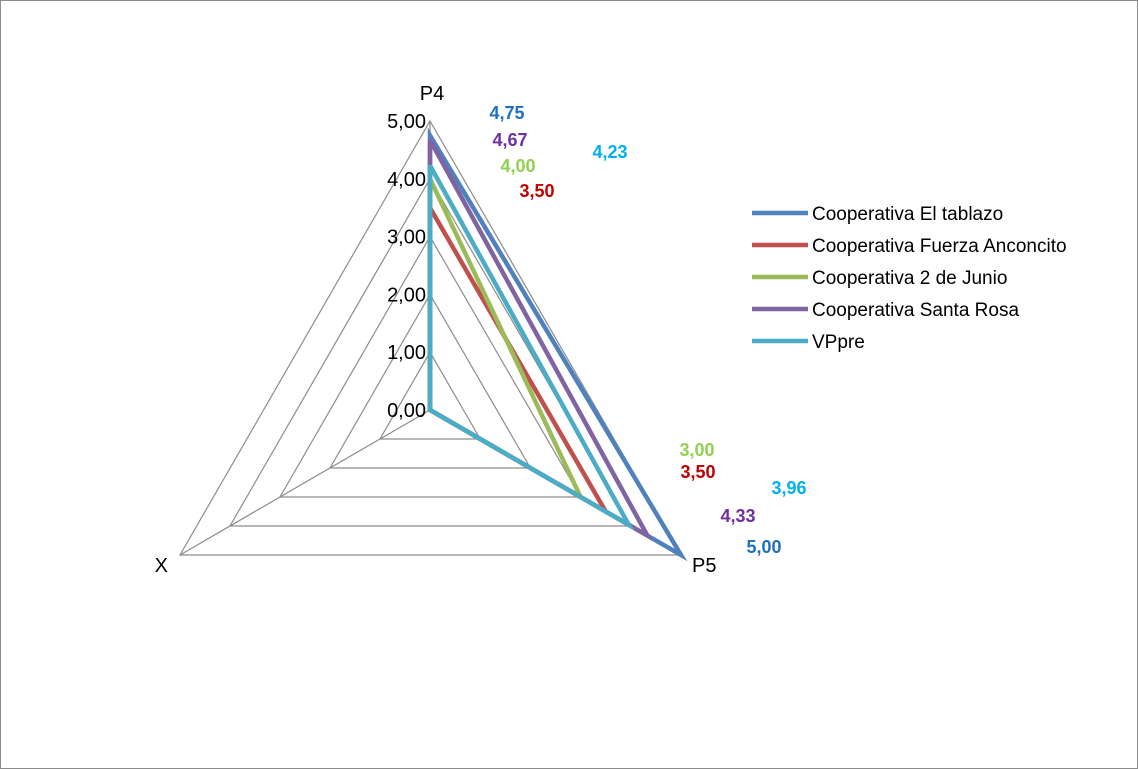  Describe the element at coordinates (509, 140) in the screenshot. I see `data-label: 4,67` at that location.